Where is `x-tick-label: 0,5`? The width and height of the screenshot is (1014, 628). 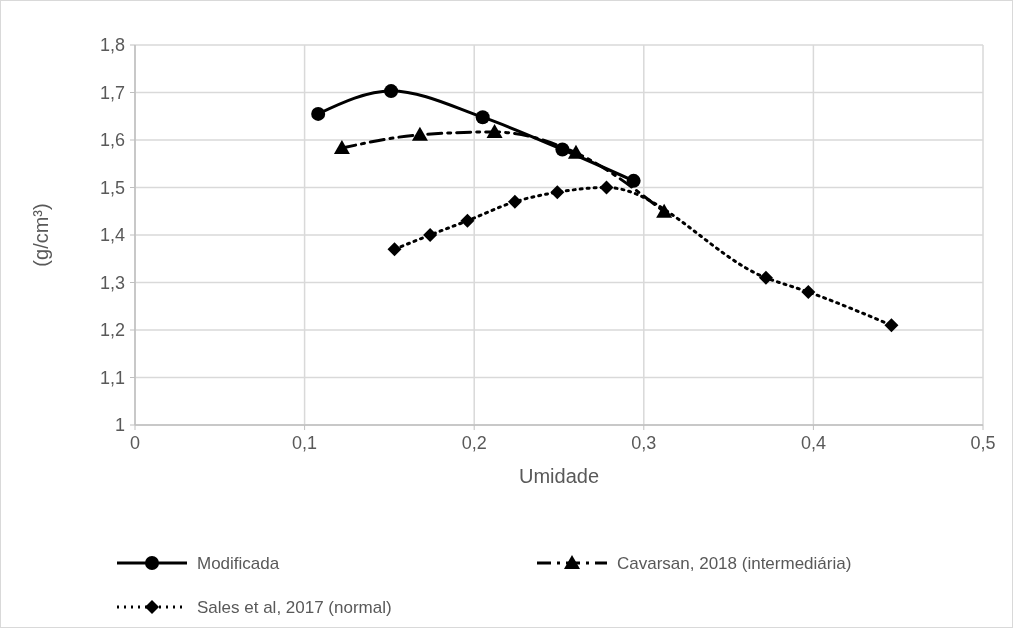
x-tick-label: 0,5 is located at coordinates (983, 443).